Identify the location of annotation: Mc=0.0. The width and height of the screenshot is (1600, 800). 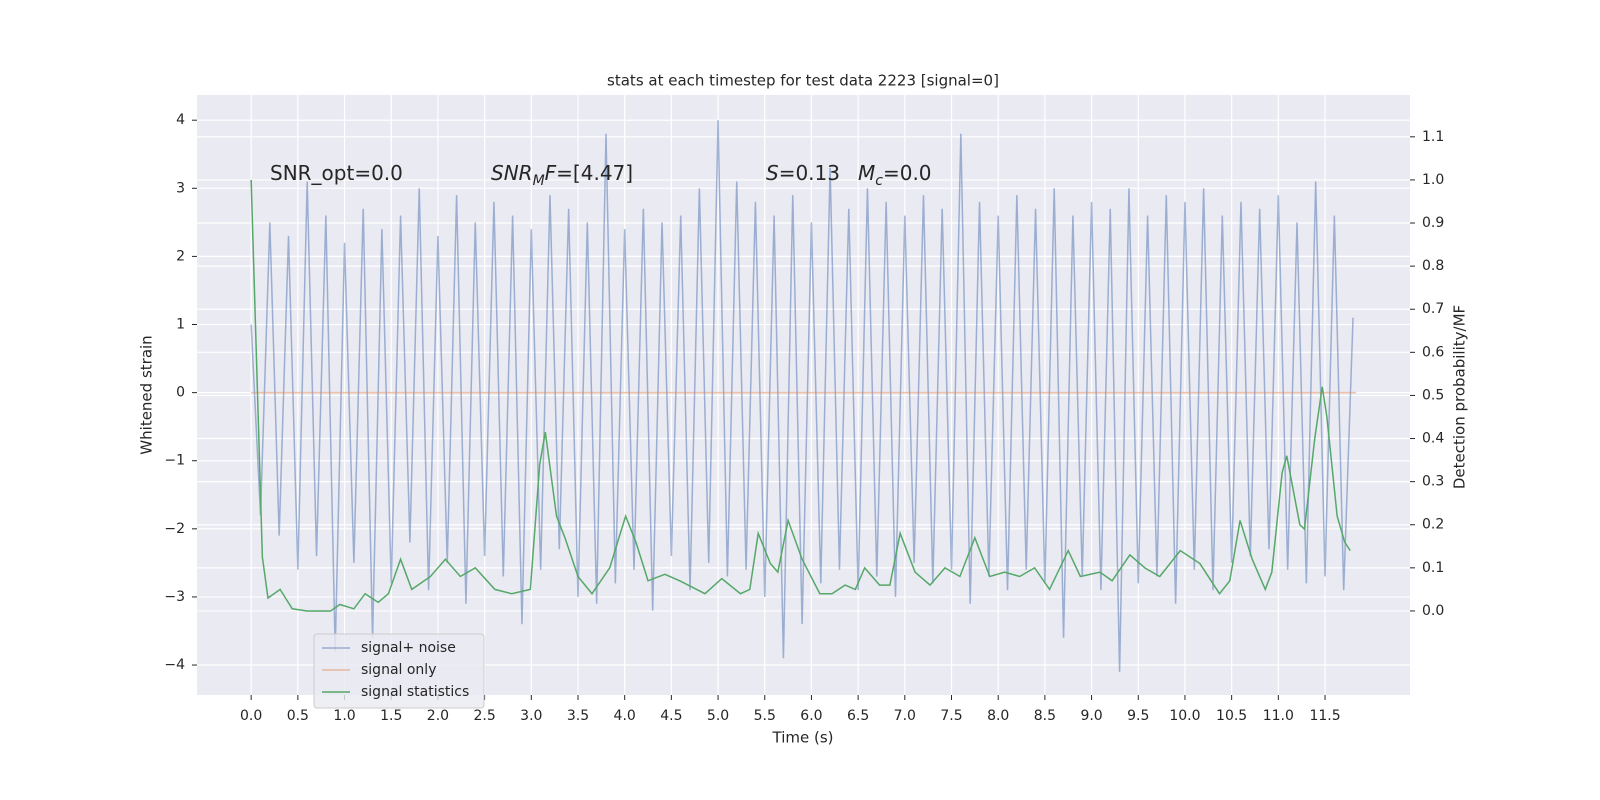
(895, 175).